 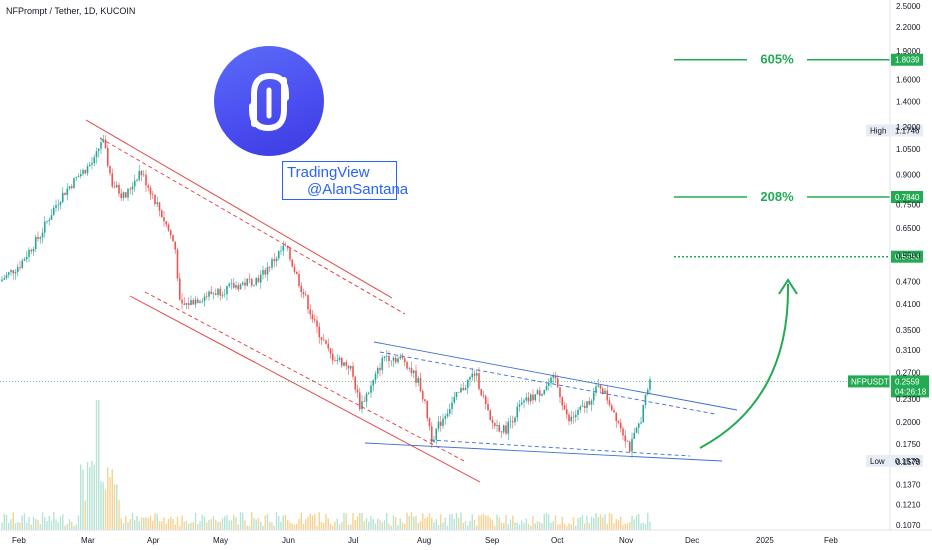 What do you see at coordinates (908, 505) in the screenshot?
I see `price-tick-label: 0.1210` at bounding box center [908, 505].